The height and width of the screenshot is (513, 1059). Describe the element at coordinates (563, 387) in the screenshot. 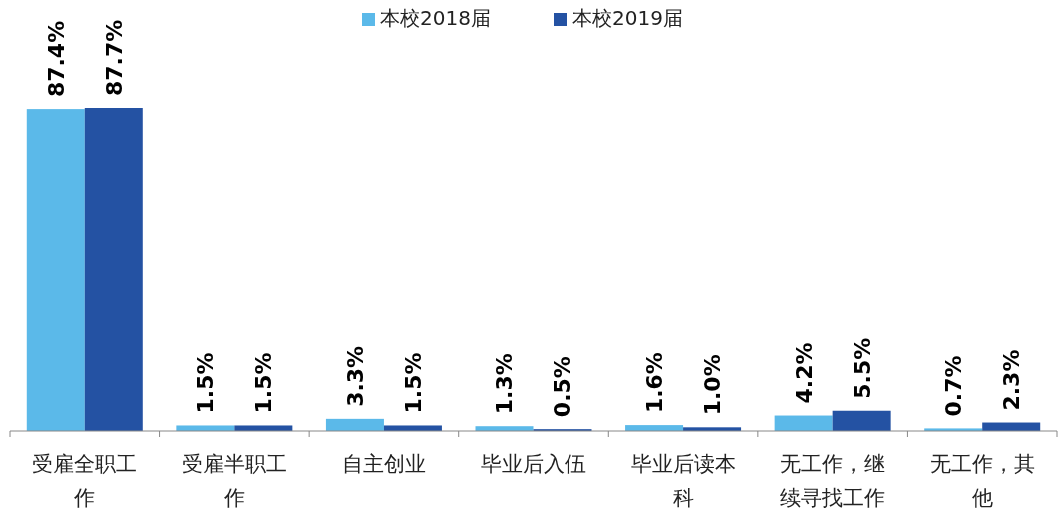

I see `data-label: 0.5%` at that location.